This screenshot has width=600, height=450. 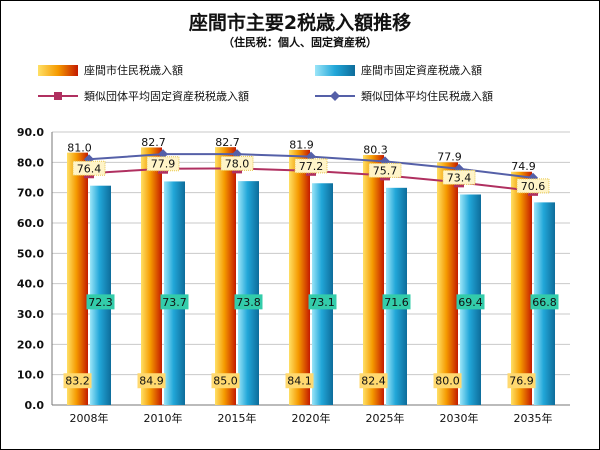 I want to click on data-label-resident-tax: 84.1, so click(x=299, y=381).